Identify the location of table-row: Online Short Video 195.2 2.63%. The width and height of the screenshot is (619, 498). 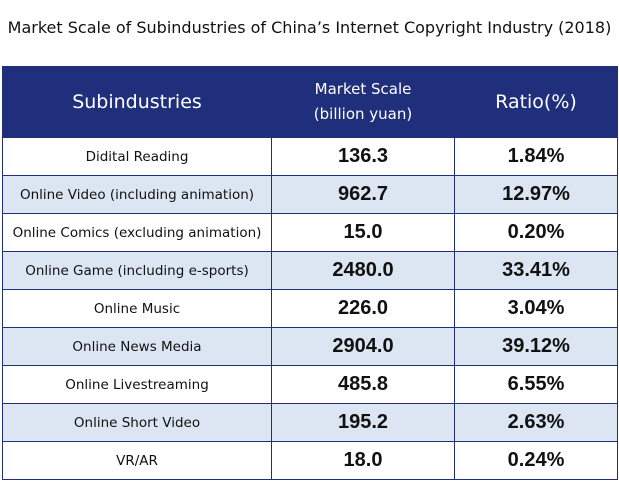
(310, 422).